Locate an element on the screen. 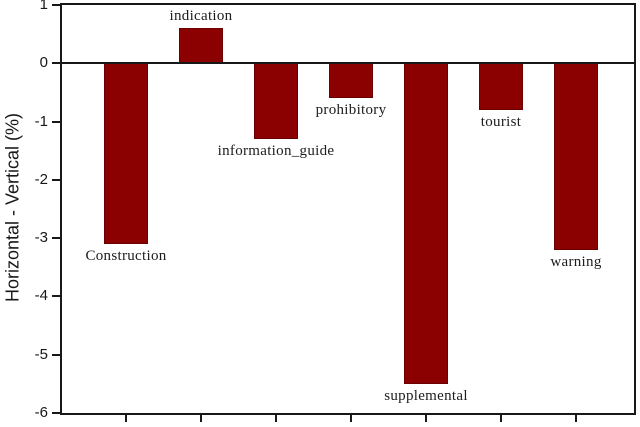  bar-label-prohibitory: prohibitory is located at coordinates (351, 110).